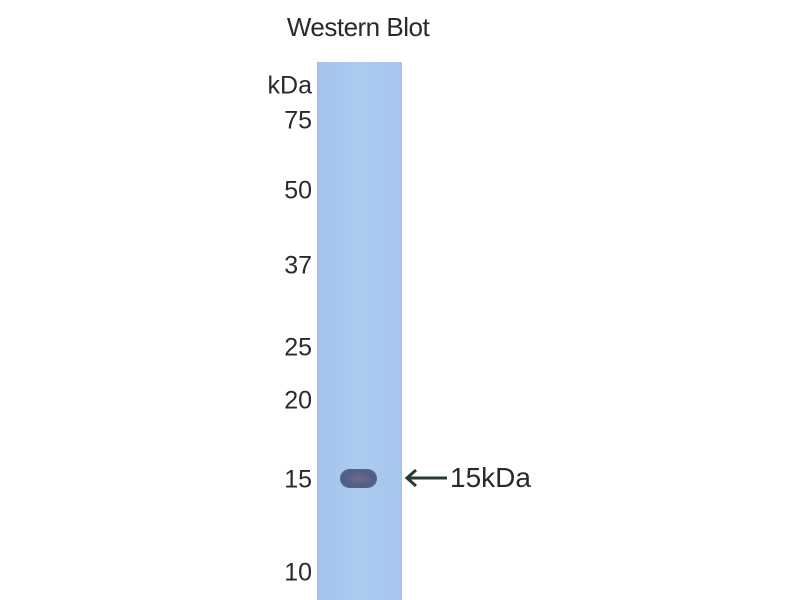 This screenshot has height=600, width=800. What do you see at coordinates (298, 479) in the screenshot?
I see `marker-15: 15` at bounding box center [298, 479].